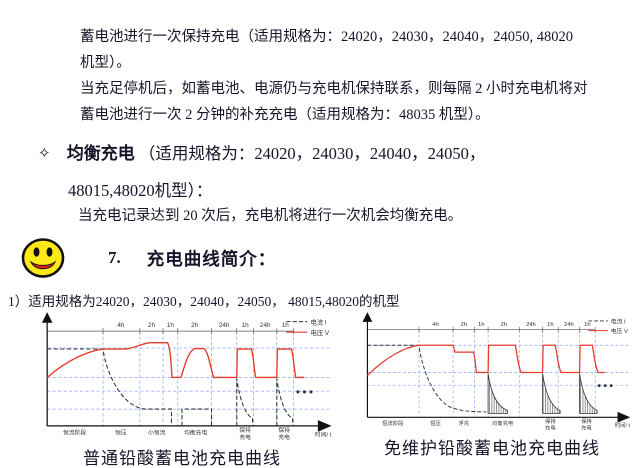 The image size is (640, 468). I want to click on intro-line-4: 蓄电池进行一次 2 分钟的补充充电（适用规格为：48035 机型）。, so click(285, 115).